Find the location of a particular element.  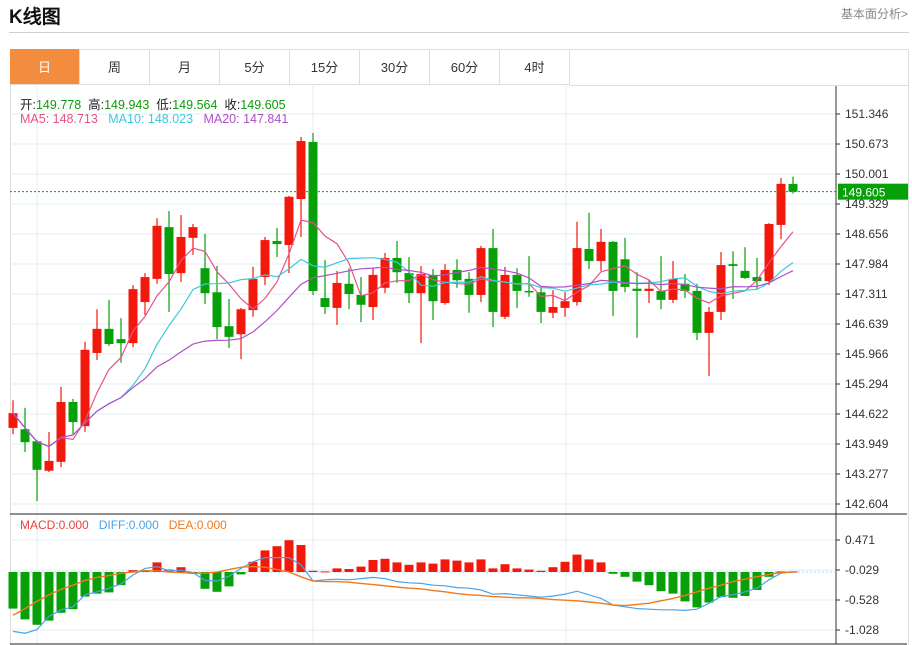

tab-15min: 15分 is located at coordinates (325, 67).